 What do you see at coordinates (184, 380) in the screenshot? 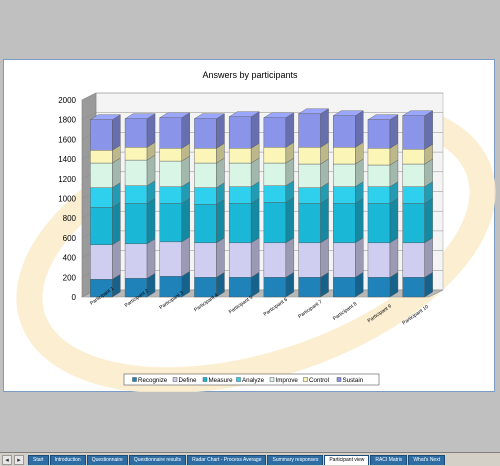
I see `legend-item: Define` at bounding box center [184, 380].